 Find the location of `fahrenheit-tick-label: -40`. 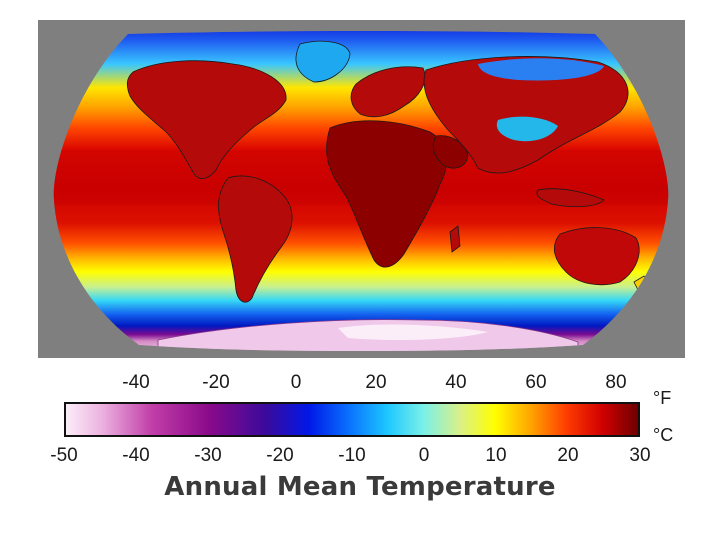

fahrenheit-tick-label: -40 is located at coordinates (136, 382).